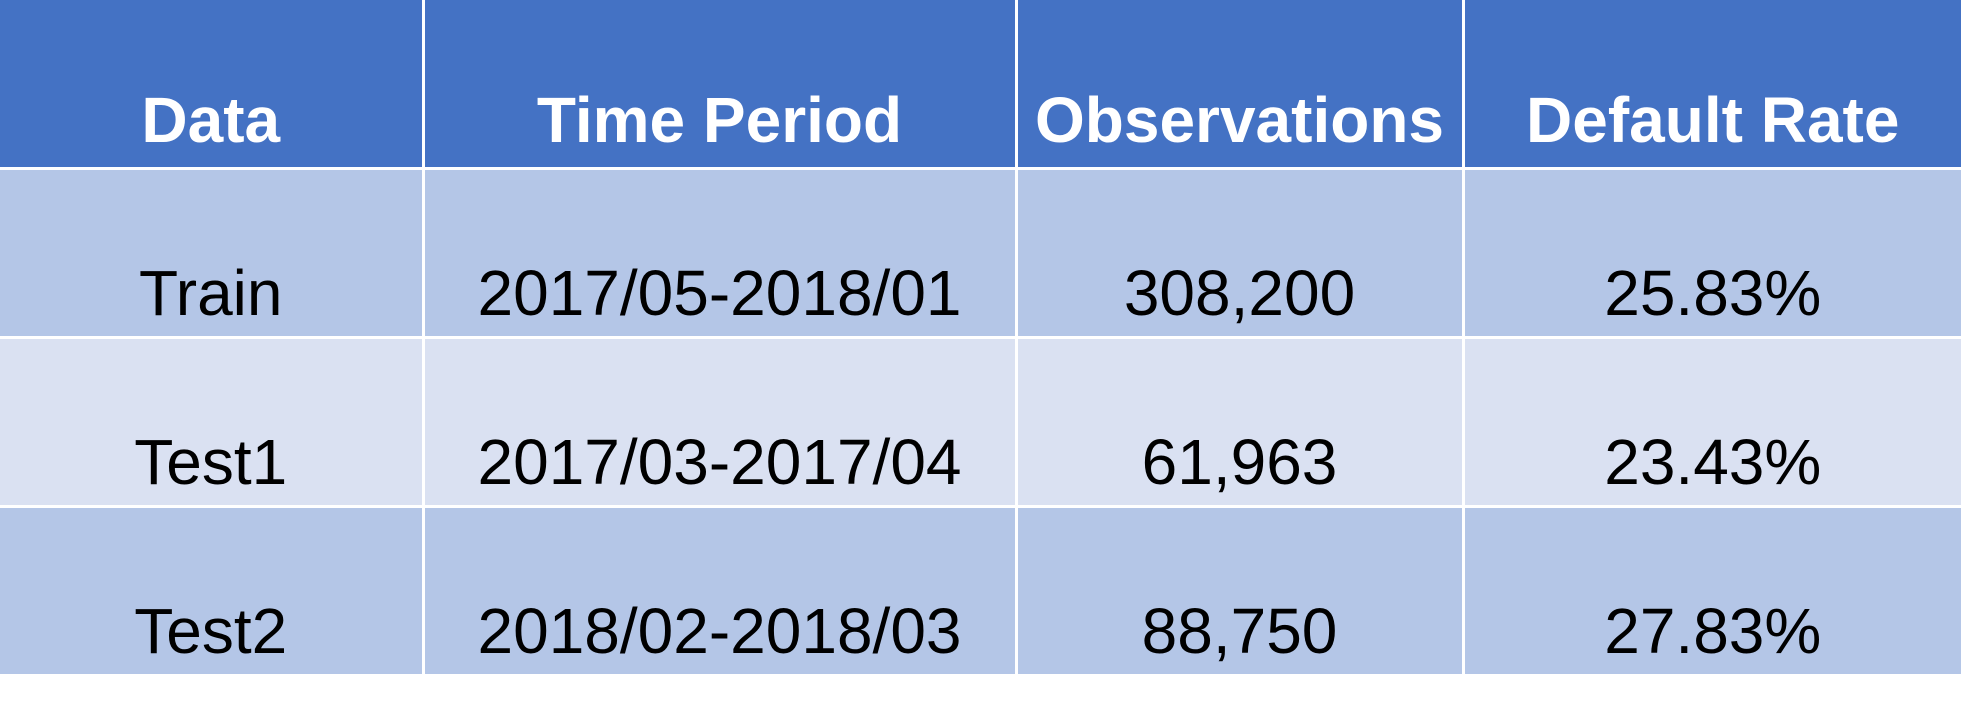 The height and width of the screenshot is (715, 1961). Describe the element at coordinates (719, 85) in the screenshot. I see `header-time-period: Time Period` at that location.